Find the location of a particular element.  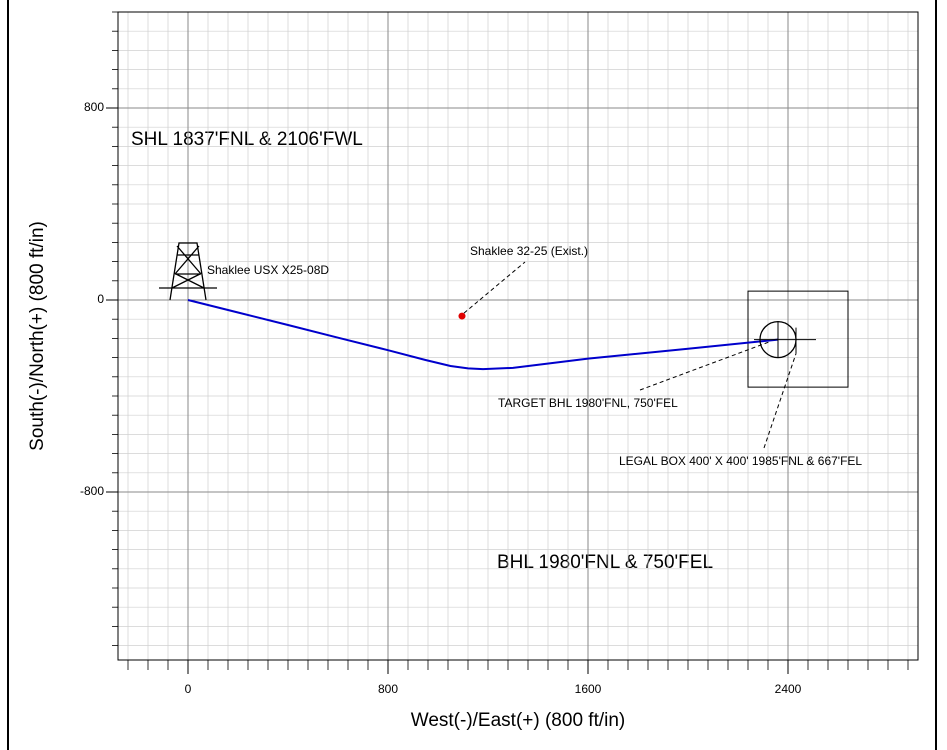

y-tick-label: 800 is located at coordinates (94, 107).